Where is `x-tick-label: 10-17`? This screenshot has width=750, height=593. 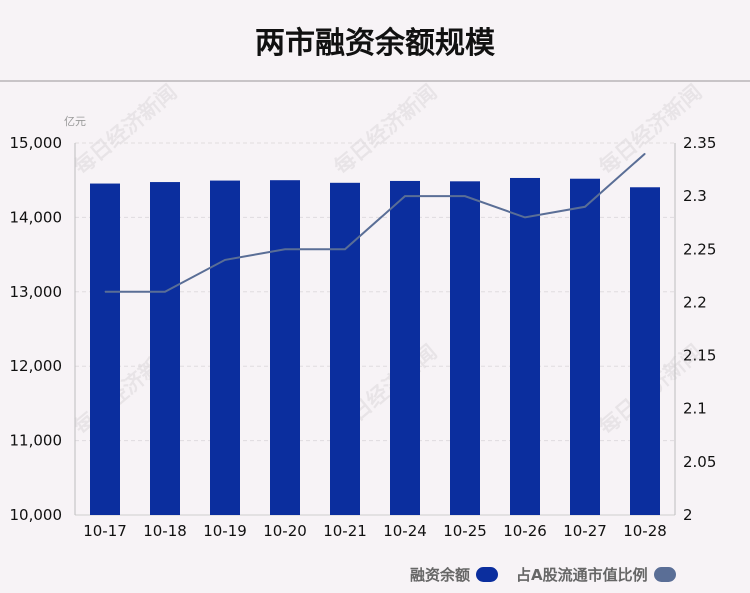
x-tick-label: 10-17 is located at coordinates (105, 531).